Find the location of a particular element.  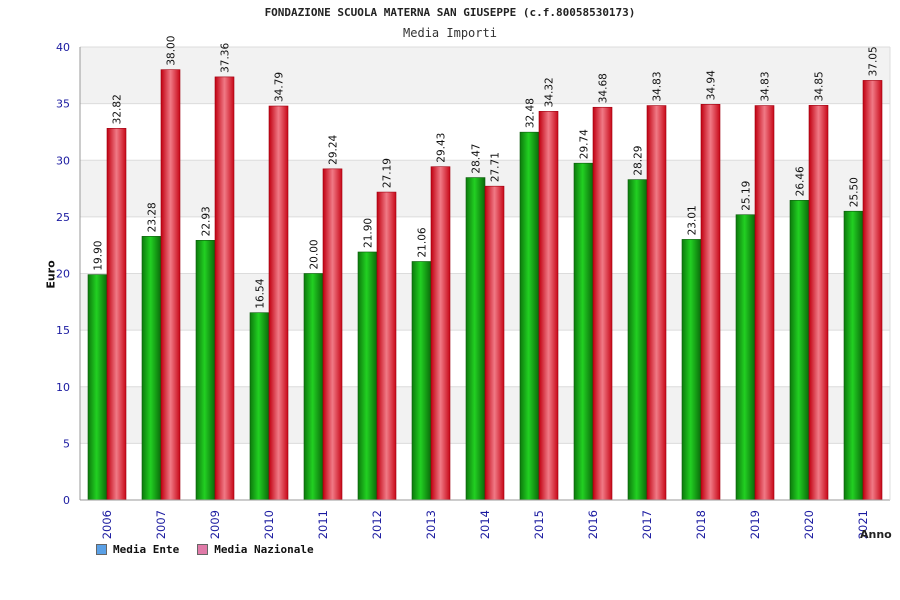

bar-value-label: 32.82 is located at coordinates (118, 109).